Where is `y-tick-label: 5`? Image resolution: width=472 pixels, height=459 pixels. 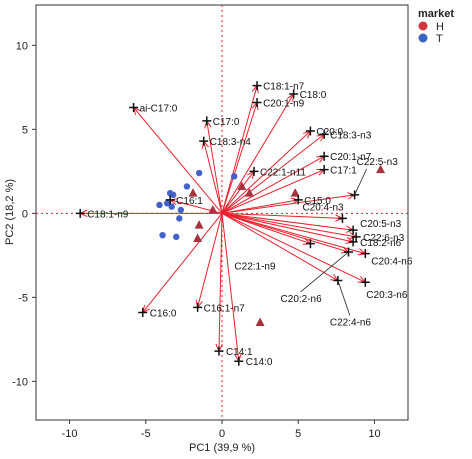 y-tick-label: 5 is located at coordinates (25, 130).